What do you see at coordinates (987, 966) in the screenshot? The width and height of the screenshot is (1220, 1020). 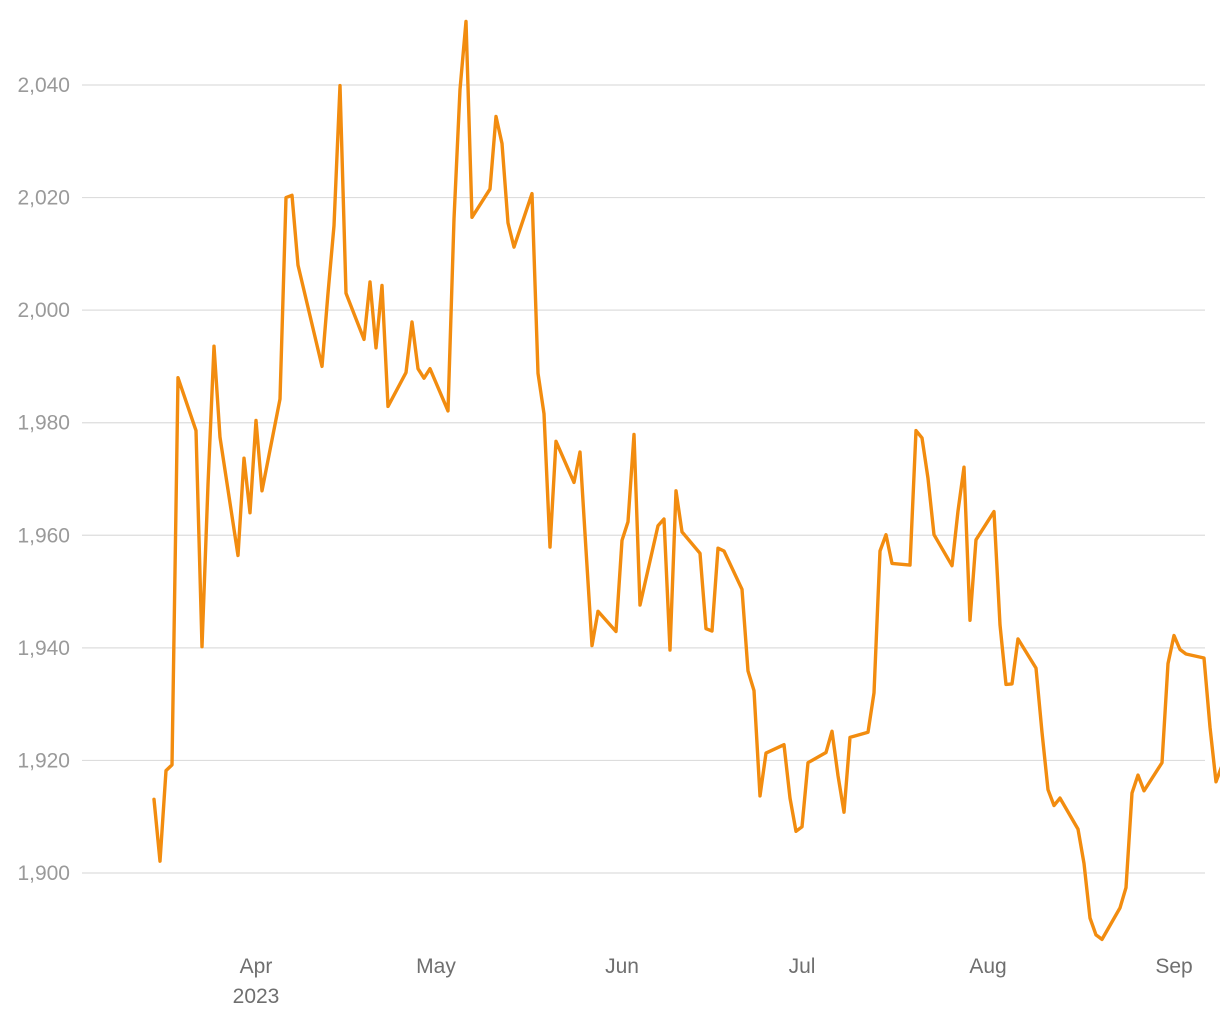 I see `x-tick-label-aug: Aug` at bounding box center [987, 966].